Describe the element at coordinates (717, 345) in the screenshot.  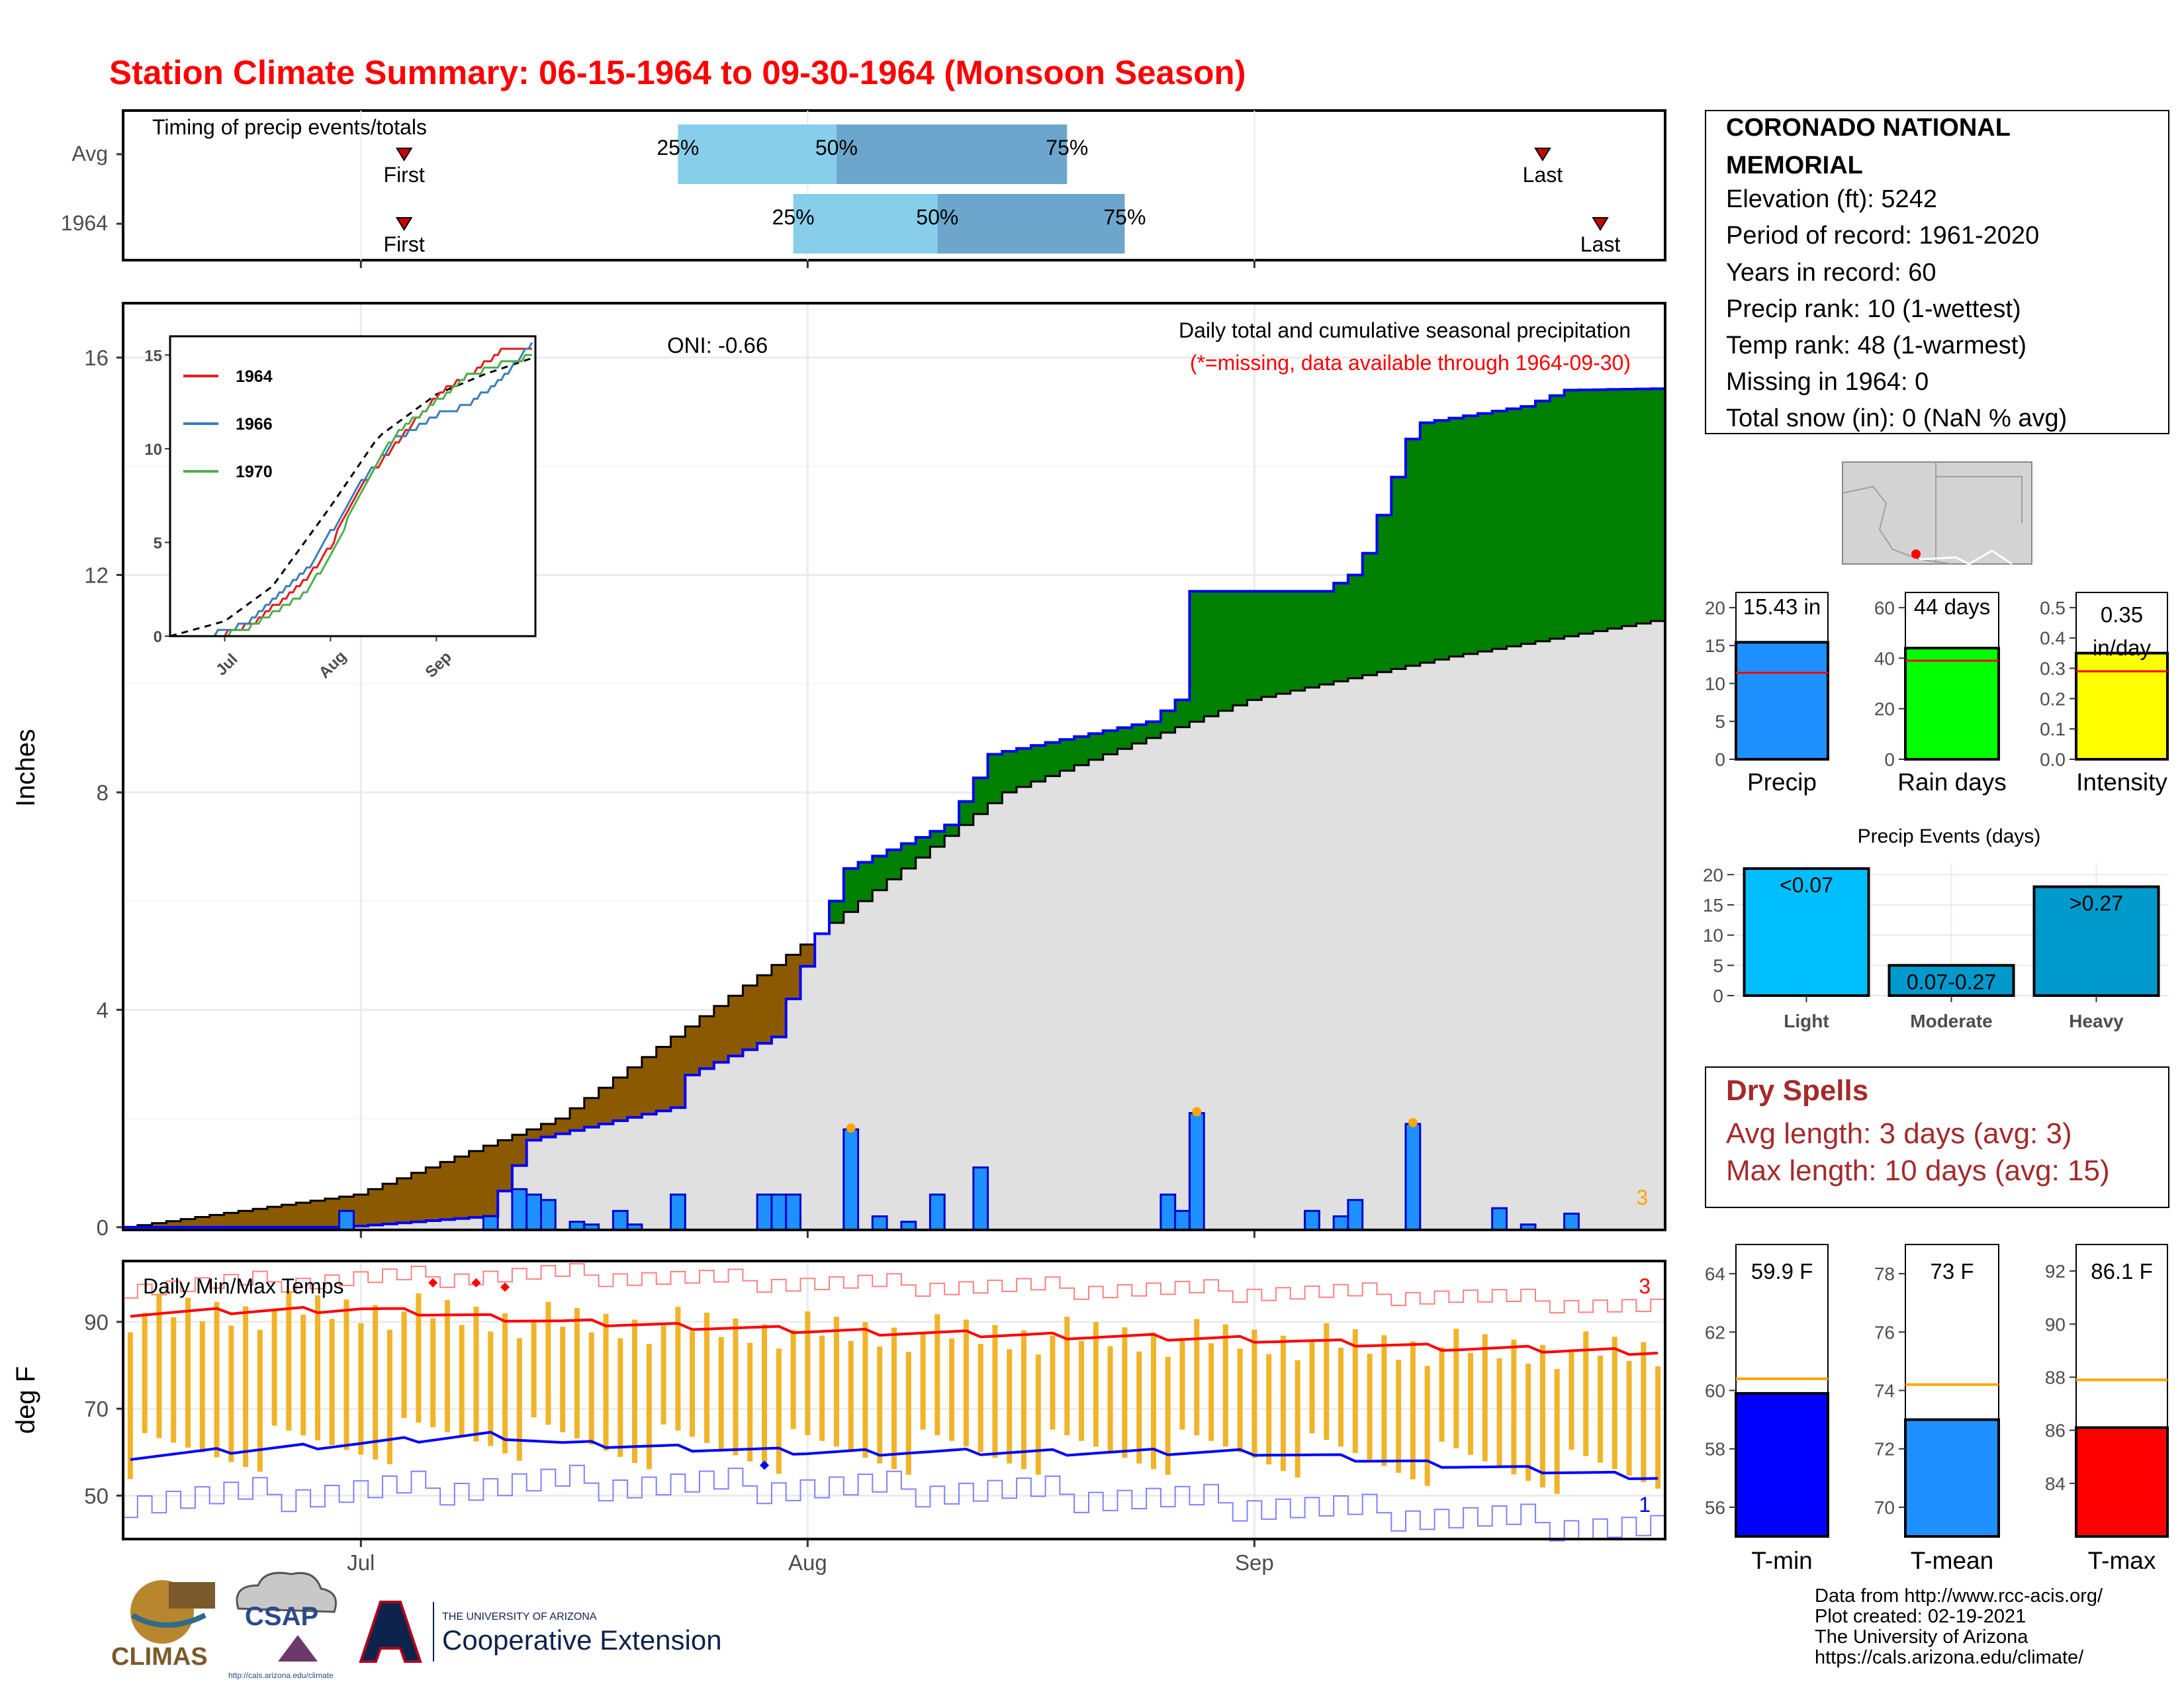
I see `oni-label: ONI: -0.66` at that location.